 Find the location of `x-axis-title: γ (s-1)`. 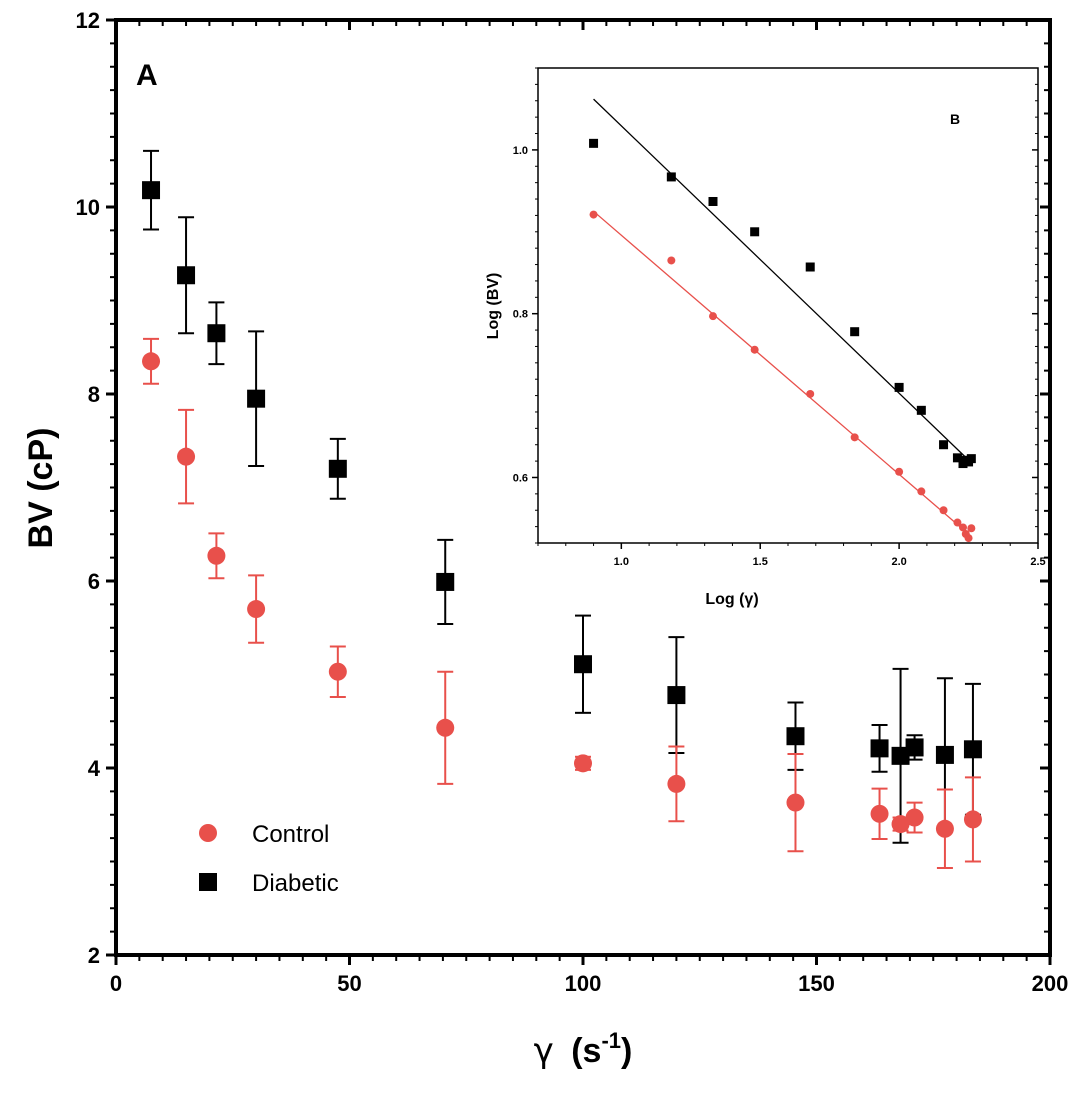

x-axis-title: γ (s-1) is located at coordinates (583, 1049).